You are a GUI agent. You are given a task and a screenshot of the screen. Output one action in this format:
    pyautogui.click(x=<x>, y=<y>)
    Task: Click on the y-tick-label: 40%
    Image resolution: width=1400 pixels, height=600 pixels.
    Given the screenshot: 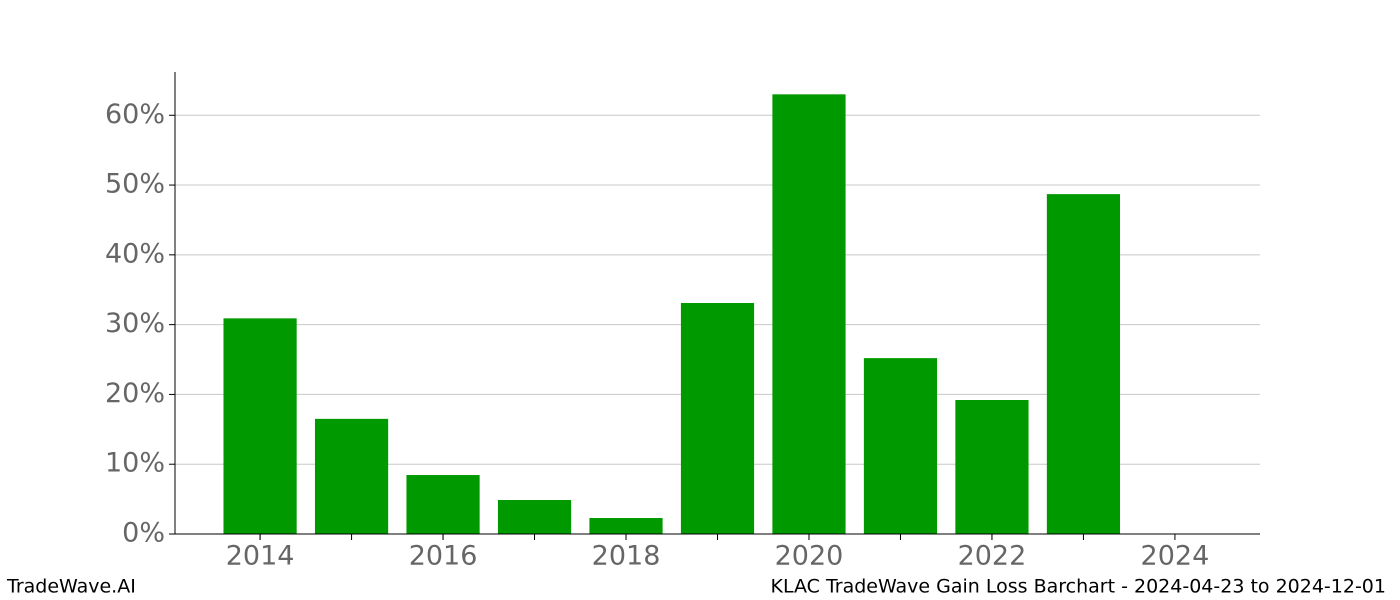 What is the action you would take?
    pyautogui.click(x=135, y=253)
    